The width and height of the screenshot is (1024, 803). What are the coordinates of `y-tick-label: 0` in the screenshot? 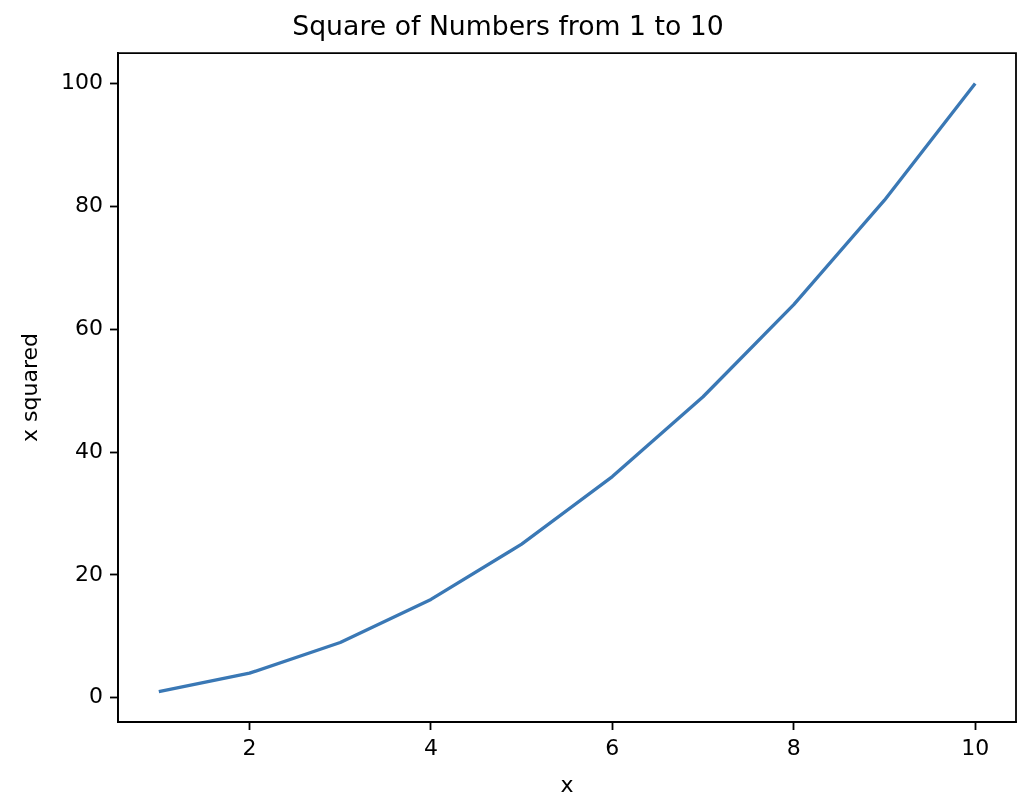 It's located at (96, 696).